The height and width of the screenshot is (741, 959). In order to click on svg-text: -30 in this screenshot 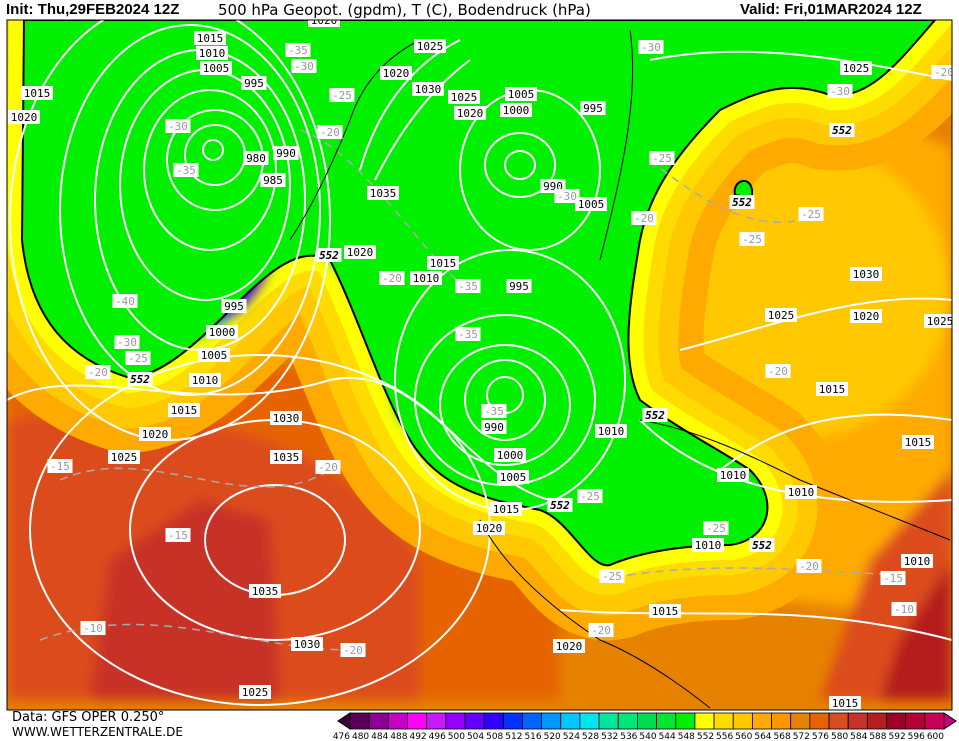, I will do `click(304, 66)`.